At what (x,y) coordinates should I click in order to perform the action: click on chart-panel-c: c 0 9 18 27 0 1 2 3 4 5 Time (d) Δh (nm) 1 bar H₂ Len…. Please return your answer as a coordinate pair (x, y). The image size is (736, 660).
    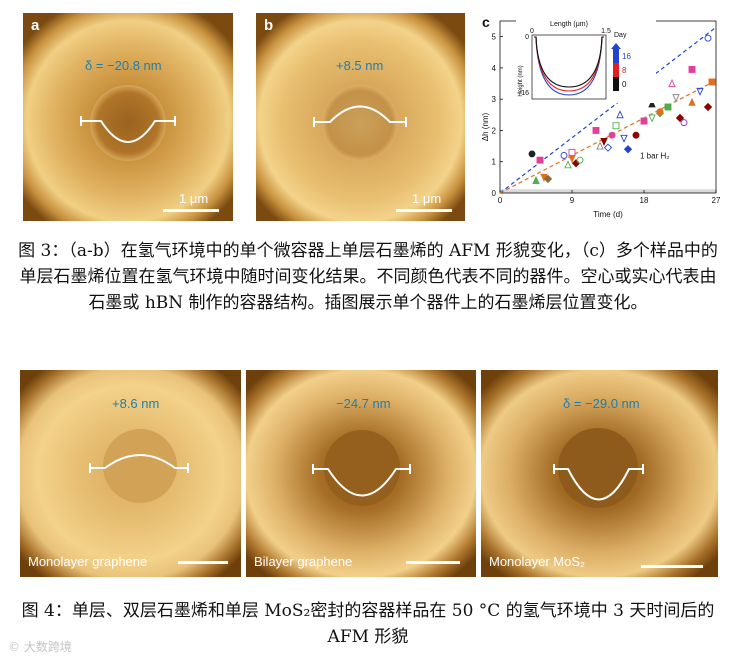
    Looking at the image, I should click on (605, 119).